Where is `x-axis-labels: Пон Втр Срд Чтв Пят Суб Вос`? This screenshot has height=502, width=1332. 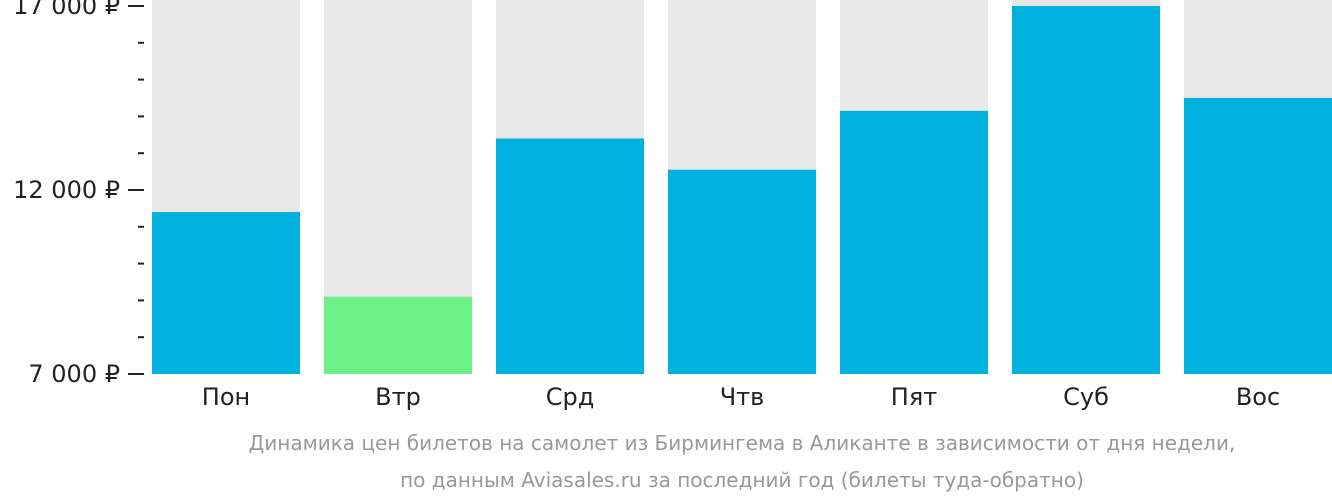 x-axis-labels: Пон Втр Срд Чтв Пят Суб Вос is located at coordinates (741, 397).